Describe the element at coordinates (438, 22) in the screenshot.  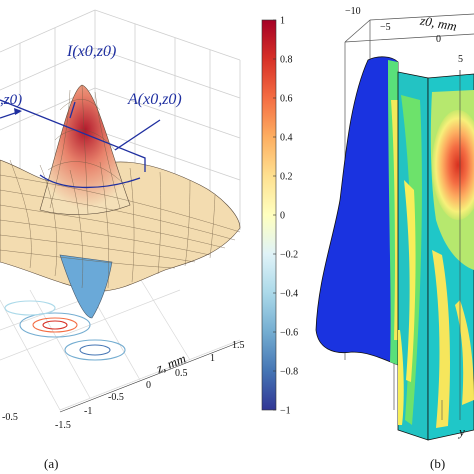
I see `z0-axis-label: z0, mm` at that location.